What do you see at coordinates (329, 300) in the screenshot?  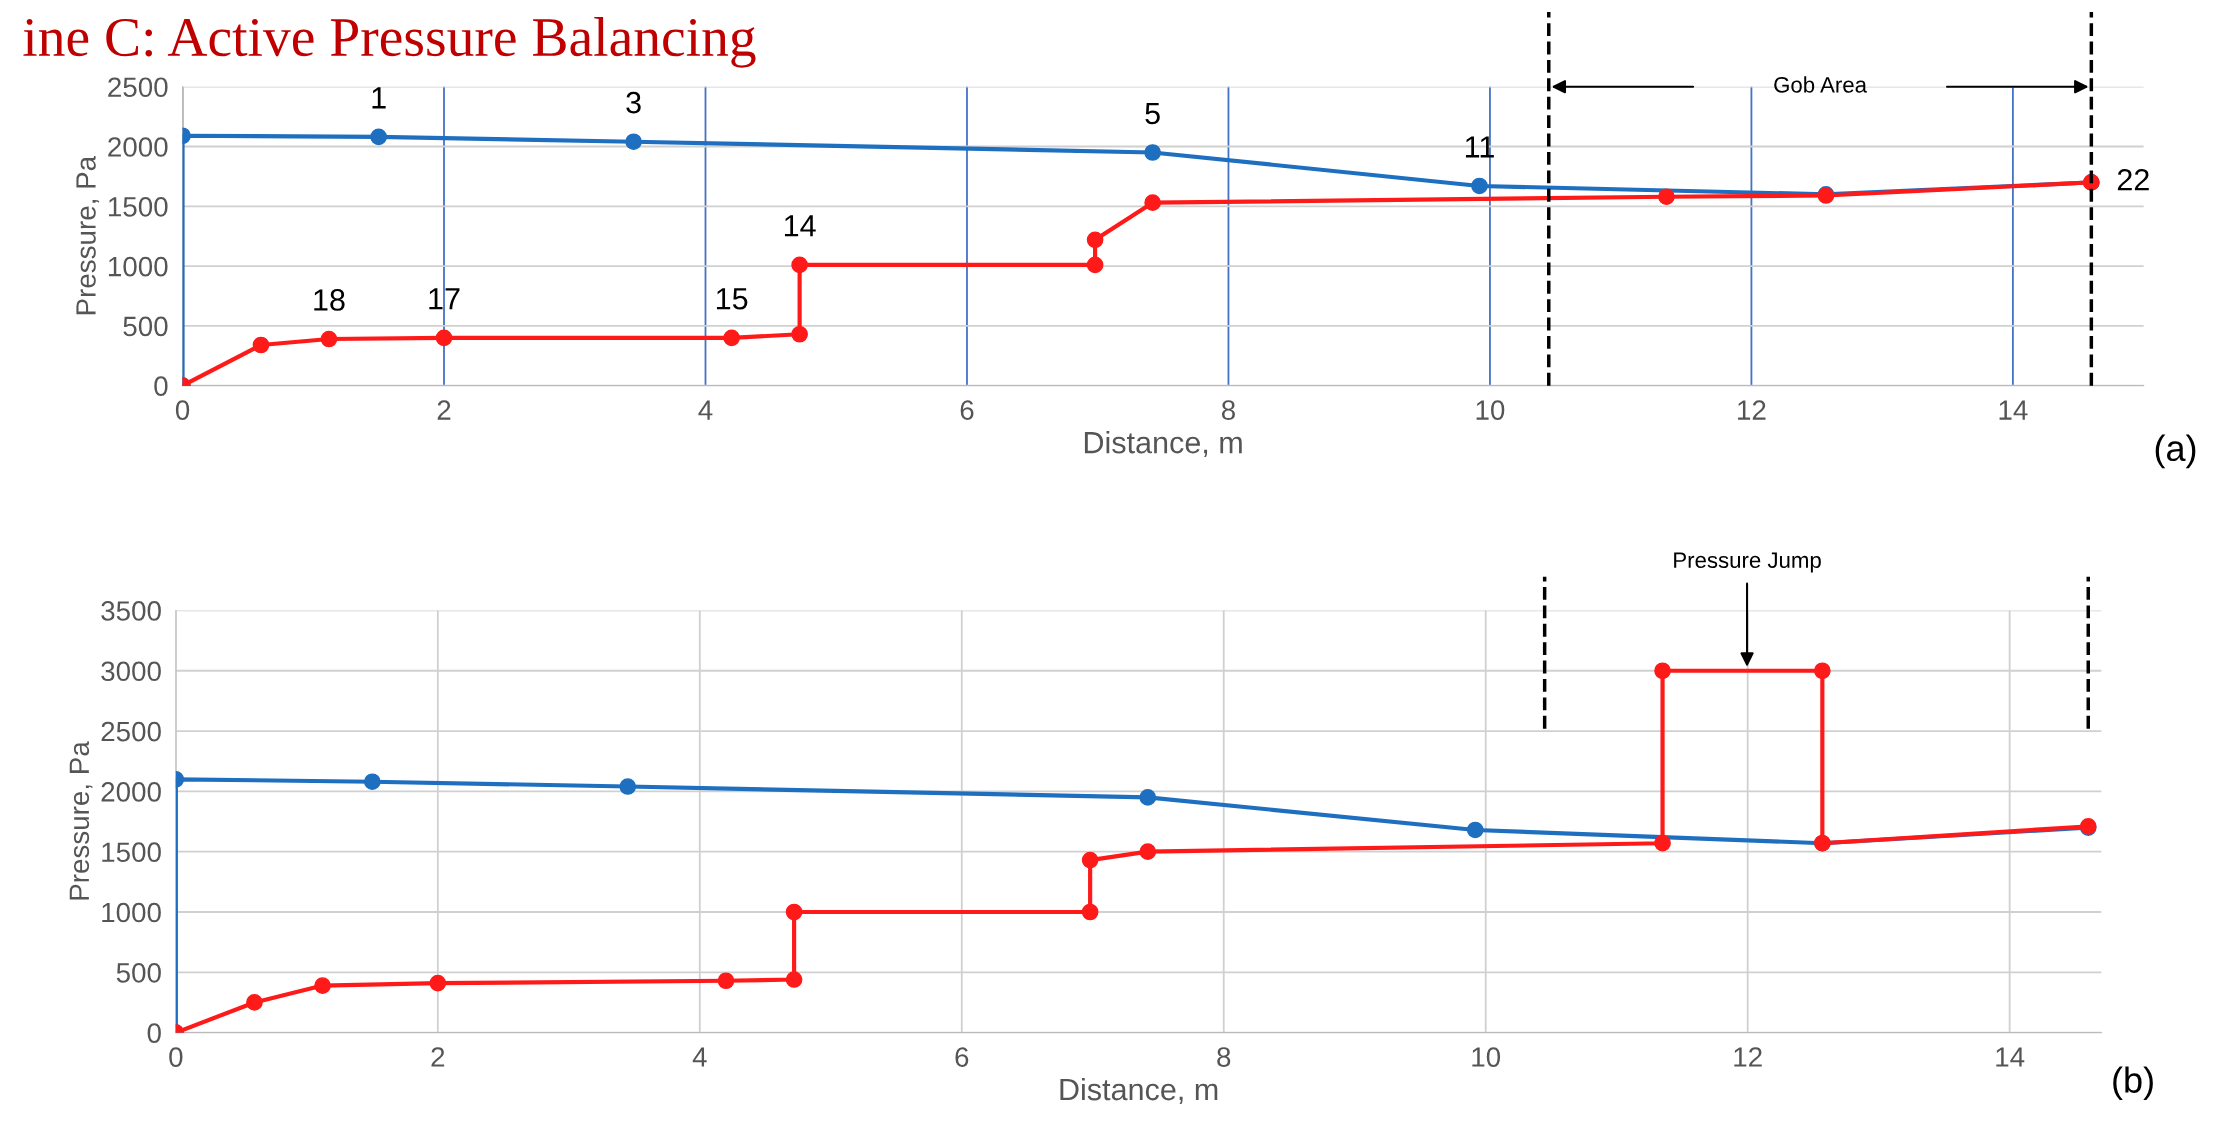 I see `annotation: 18` at bounding box center [329, 300].